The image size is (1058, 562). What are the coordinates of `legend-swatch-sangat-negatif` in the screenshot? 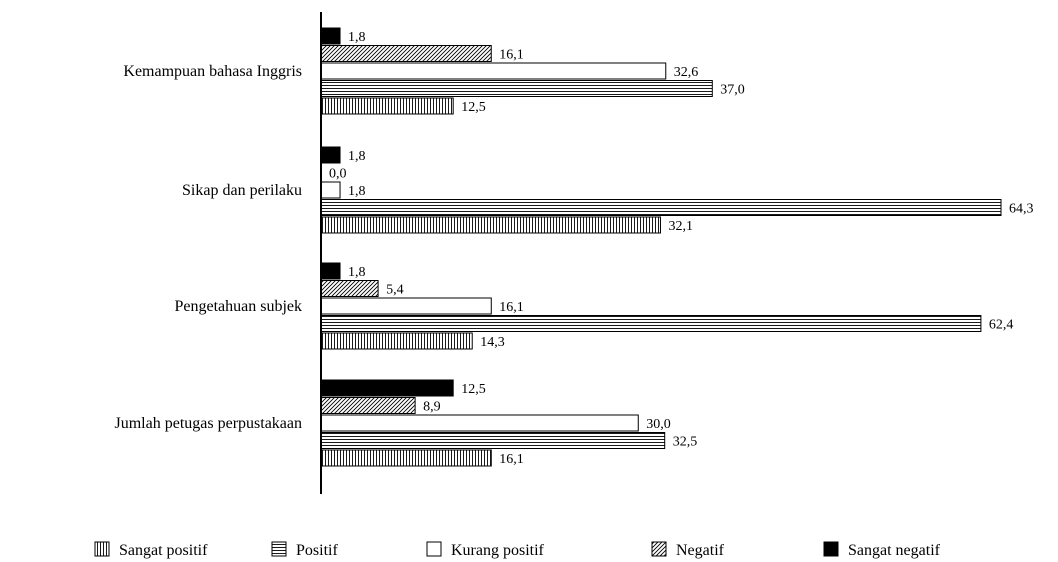 It's located at (831, 549).